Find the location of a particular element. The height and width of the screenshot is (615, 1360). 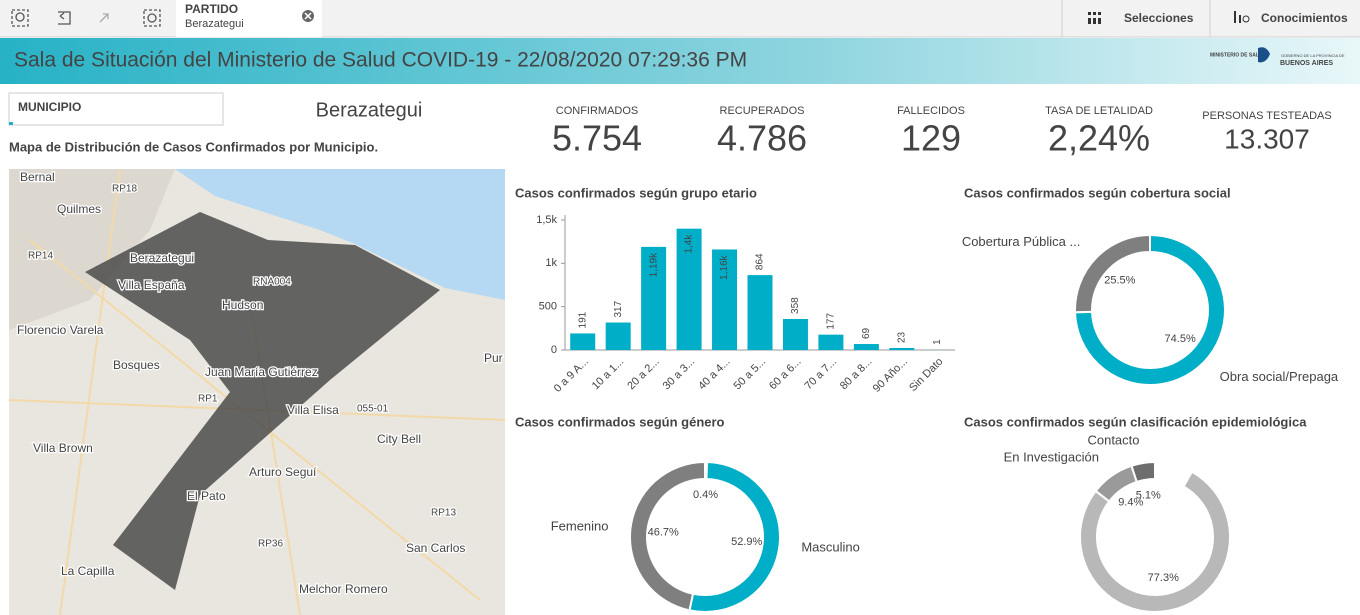

bar-value-label: 1,4k is located at coordinates (689, 244).